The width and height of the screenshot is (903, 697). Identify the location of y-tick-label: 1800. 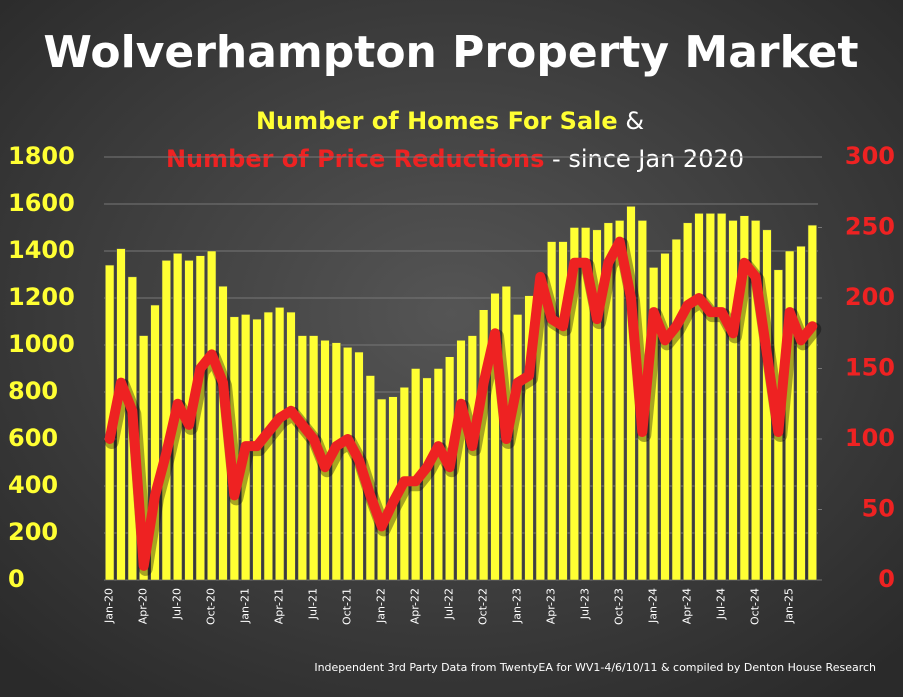
(41, 156).